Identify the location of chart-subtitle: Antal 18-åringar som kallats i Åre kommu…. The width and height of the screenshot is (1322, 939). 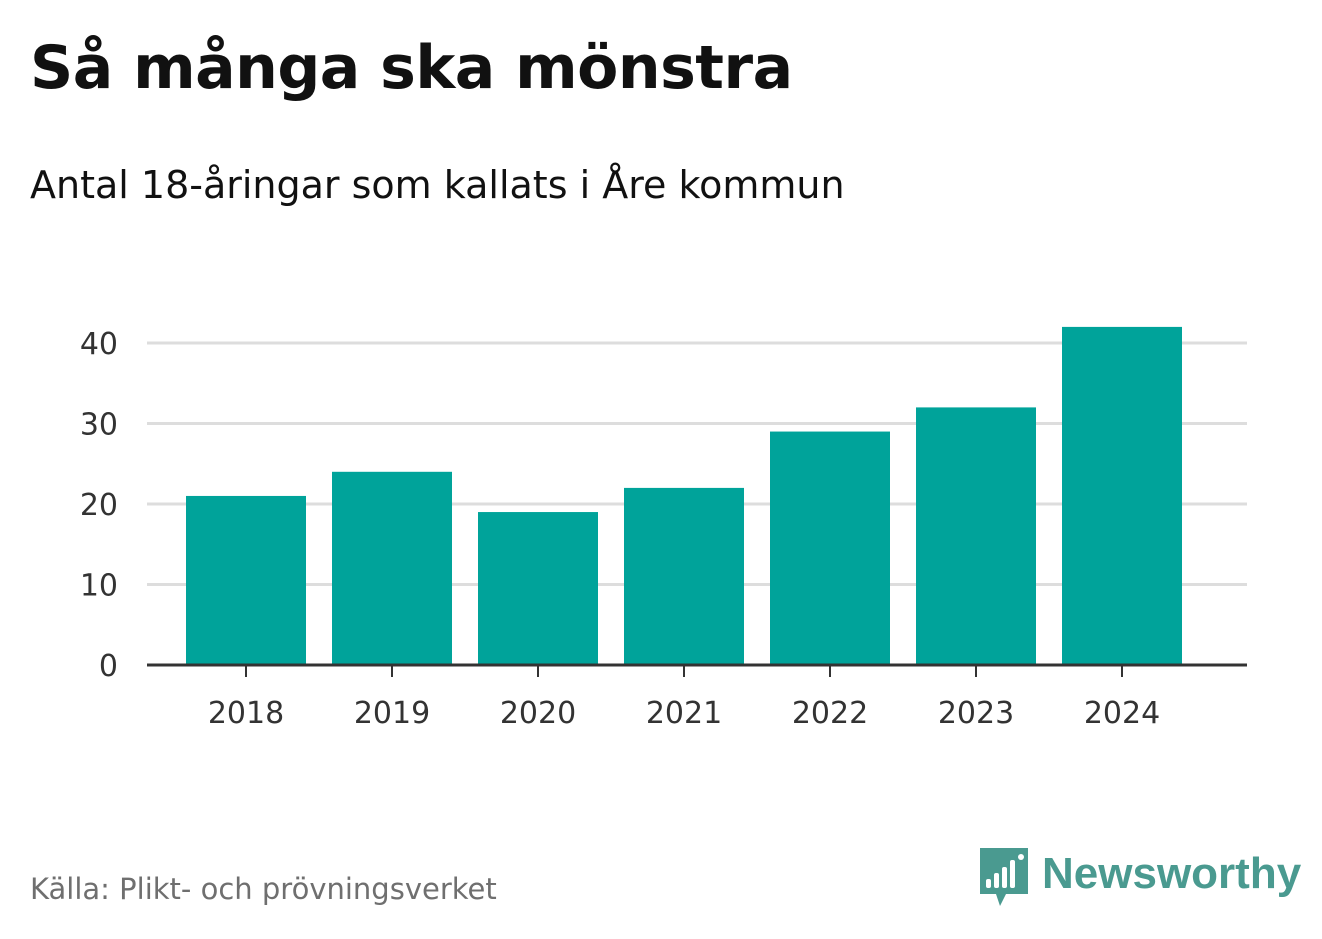
(437, 185).